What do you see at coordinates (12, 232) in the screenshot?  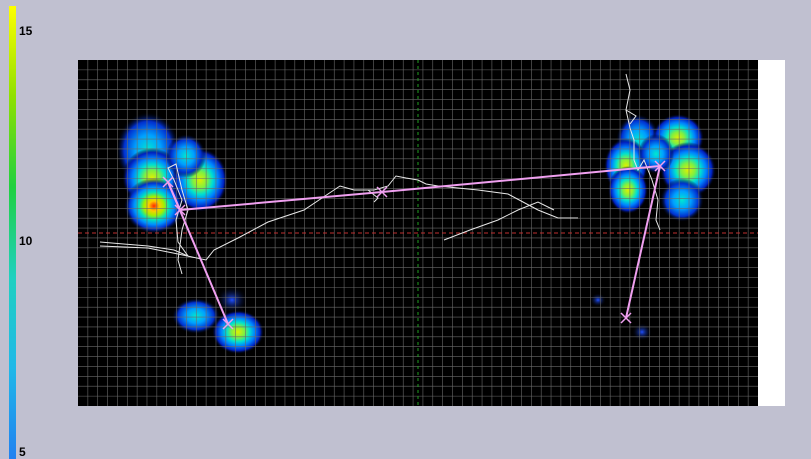 I see `color-scale-bar` at bounding box center [12, 232].